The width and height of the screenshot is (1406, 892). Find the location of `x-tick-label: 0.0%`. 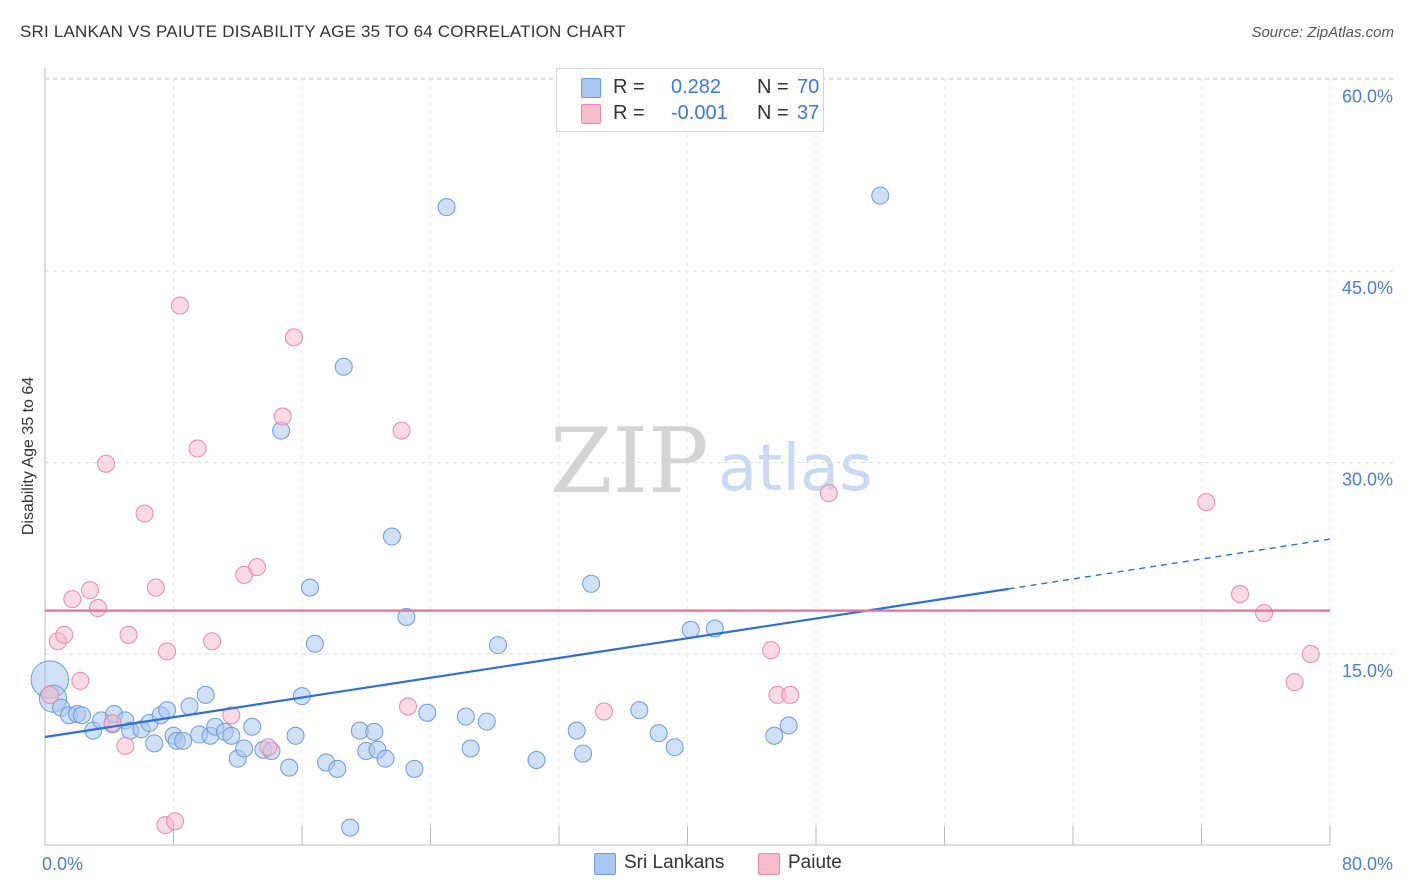

x-tick-label: 0.0% is located at coordinates (62, 864).